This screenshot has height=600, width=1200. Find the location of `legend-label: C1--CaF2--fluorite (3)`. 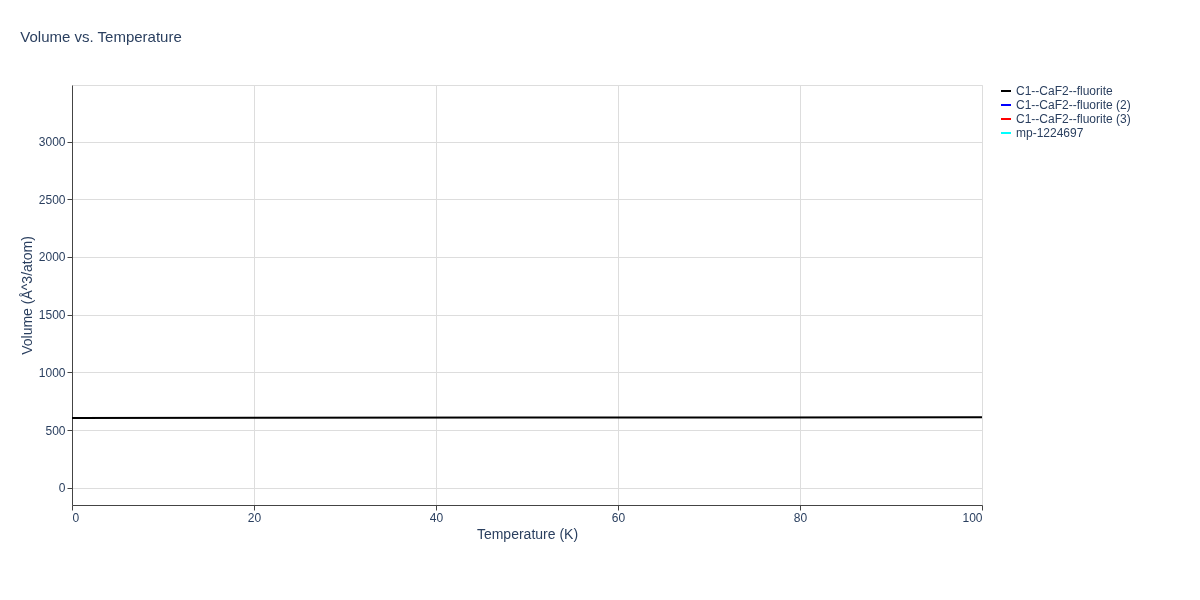

legend-label: C1--CaF2--fluorite (3) is located at coordinates (1073, 119).